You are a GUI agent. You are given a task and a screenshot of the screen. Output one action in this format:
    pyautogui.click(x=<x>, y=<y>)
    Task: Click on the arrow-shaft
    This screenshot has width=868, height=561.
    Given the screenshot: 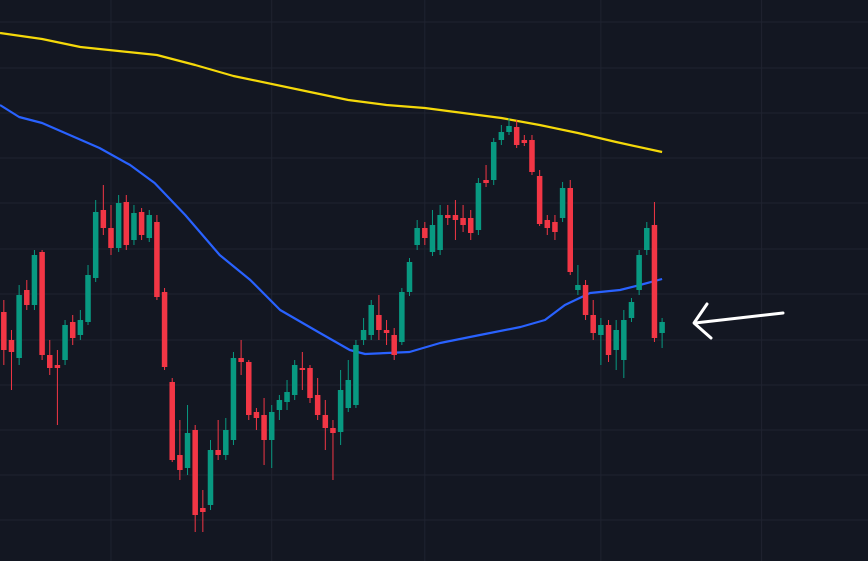 What is the action you would take?
    pyautogui.click(x=739, y=318)
    